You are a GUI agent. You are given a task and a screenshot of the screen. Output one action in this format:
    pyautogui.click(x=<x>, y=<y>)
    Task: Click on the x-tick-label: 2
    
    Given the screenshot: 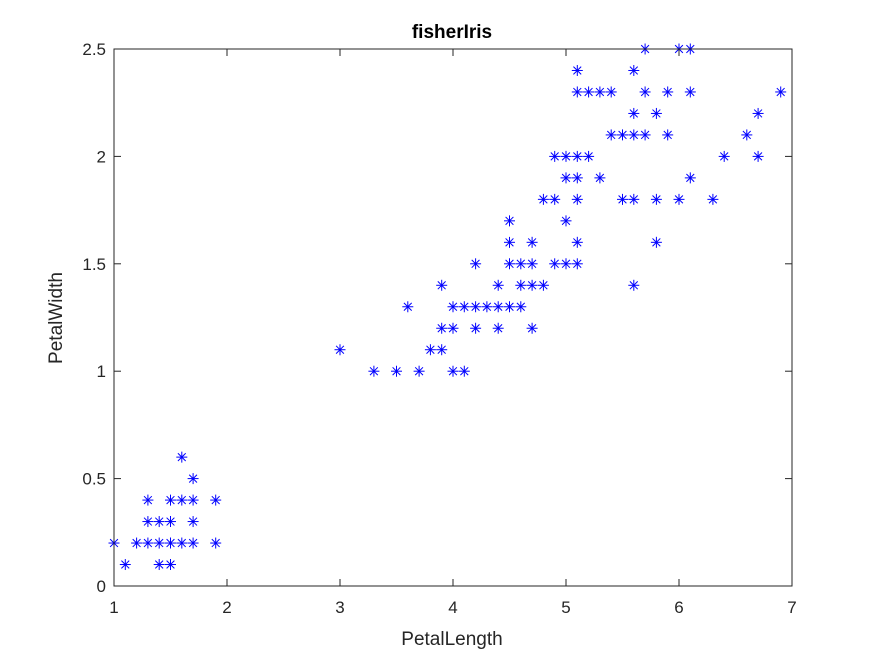 What is the action you would take?
    pyautogui.click(x=226, y=607)
    